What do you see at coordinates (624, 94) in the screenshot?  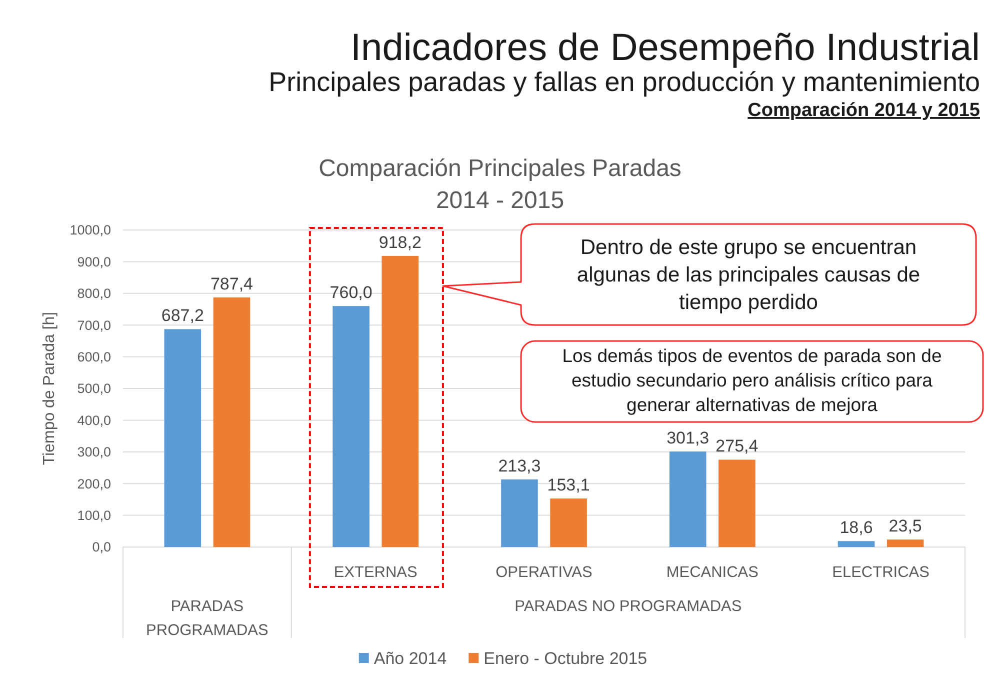 I see `chart-subtitle: Principales paradas y fallas en producción y mantenimiento Comparación 2014 y 2015` at bounding box center [624, 94].